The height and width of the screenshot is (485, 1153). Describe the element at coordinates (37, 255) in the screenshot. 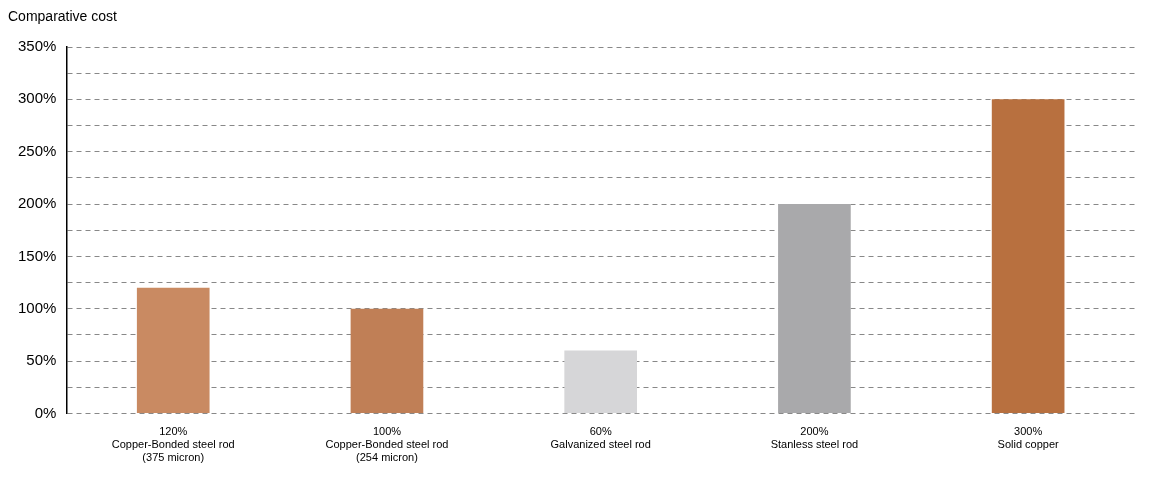

I see `y-tick-label: 150%` at that location.